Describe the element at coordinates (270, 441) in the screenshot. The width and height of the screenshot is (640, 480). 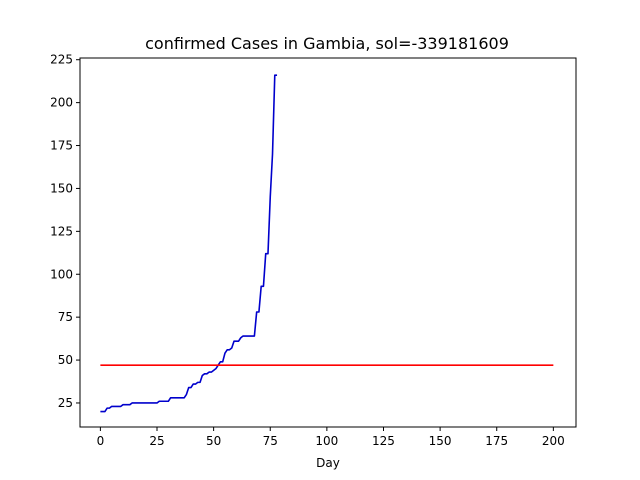
I see `x-tick-label: 75` at that location.